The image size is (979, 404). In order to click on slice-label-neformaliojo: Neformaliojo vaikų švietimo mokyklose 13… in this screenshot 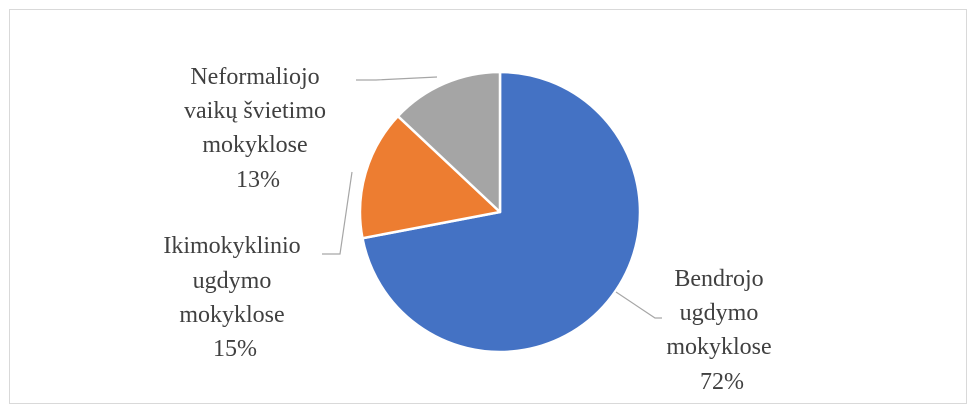, I will do `click(258, 128)`.